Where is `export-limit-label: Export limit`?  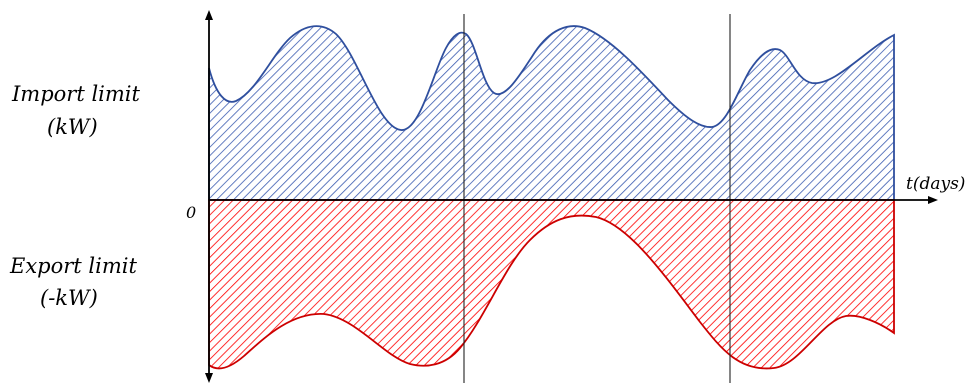
export-limit-label: Export limit is located at coordinates (73, 266).